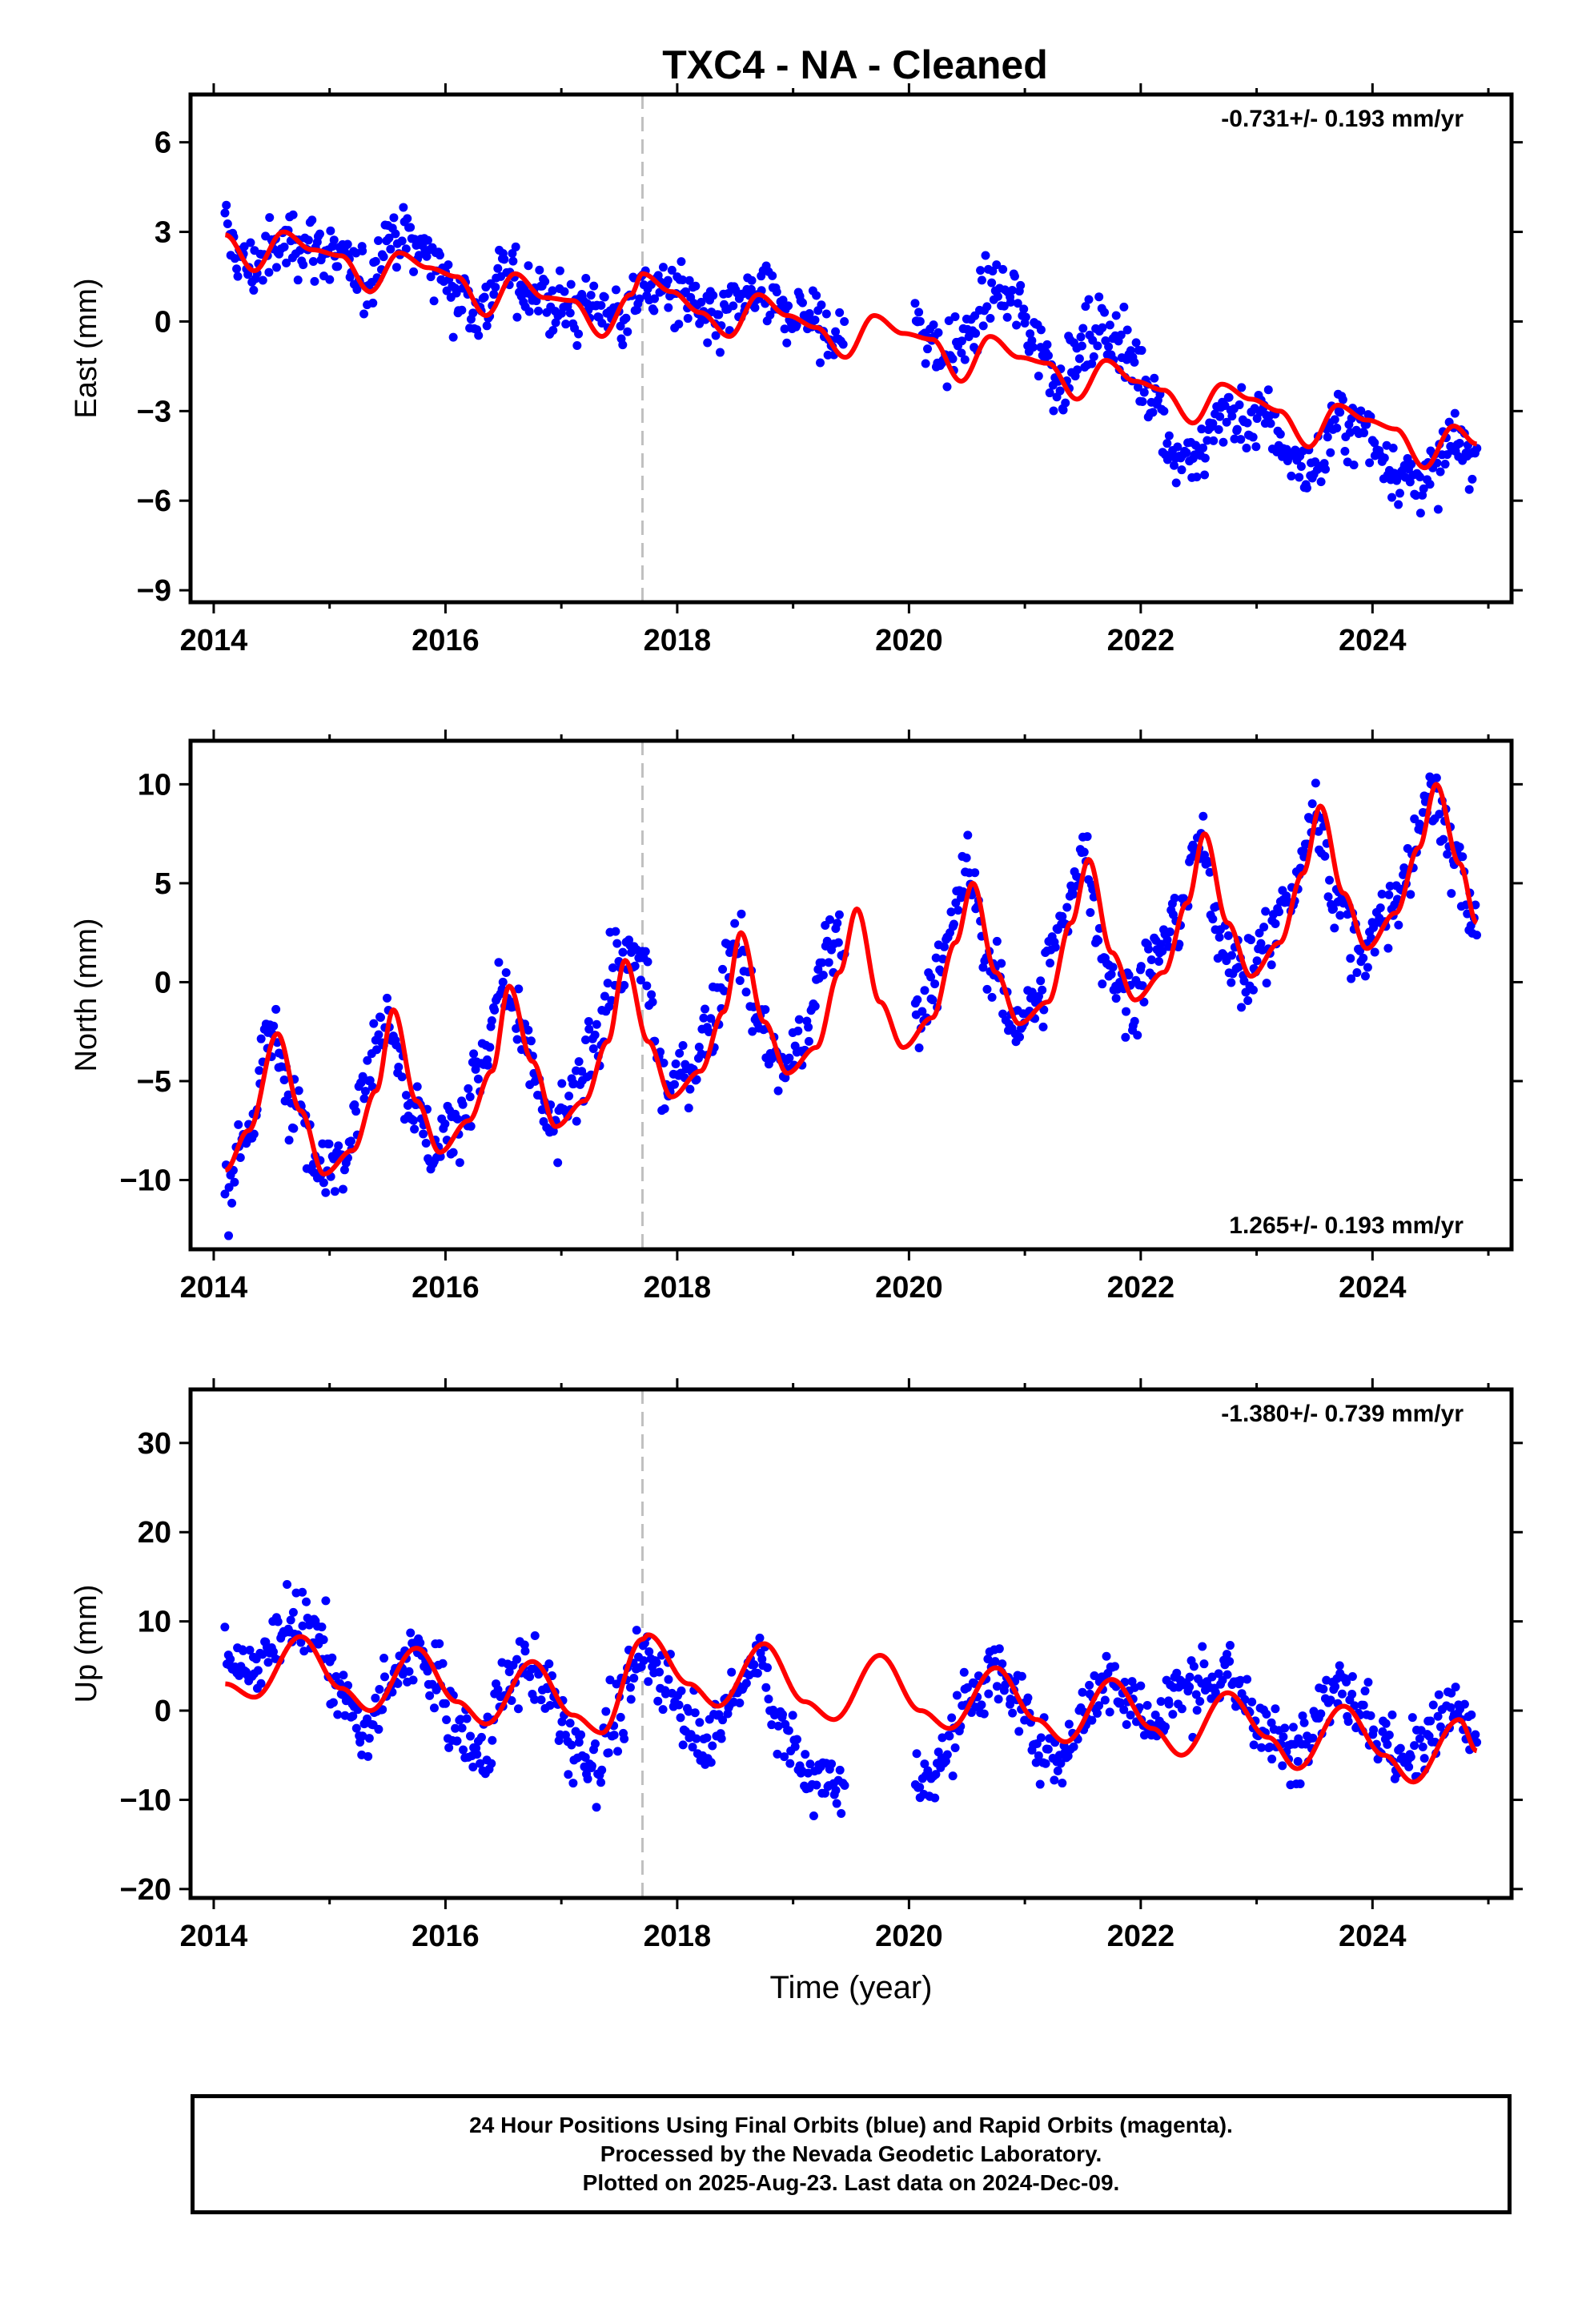 The width and height of the screenshot is (1582, 2324). What do you see at coordinates (1346, 1225) in the screenshot?
I see `rate-label: 1.265+/- 0.193 mm/yr` at bounding box center [1346, 1225].